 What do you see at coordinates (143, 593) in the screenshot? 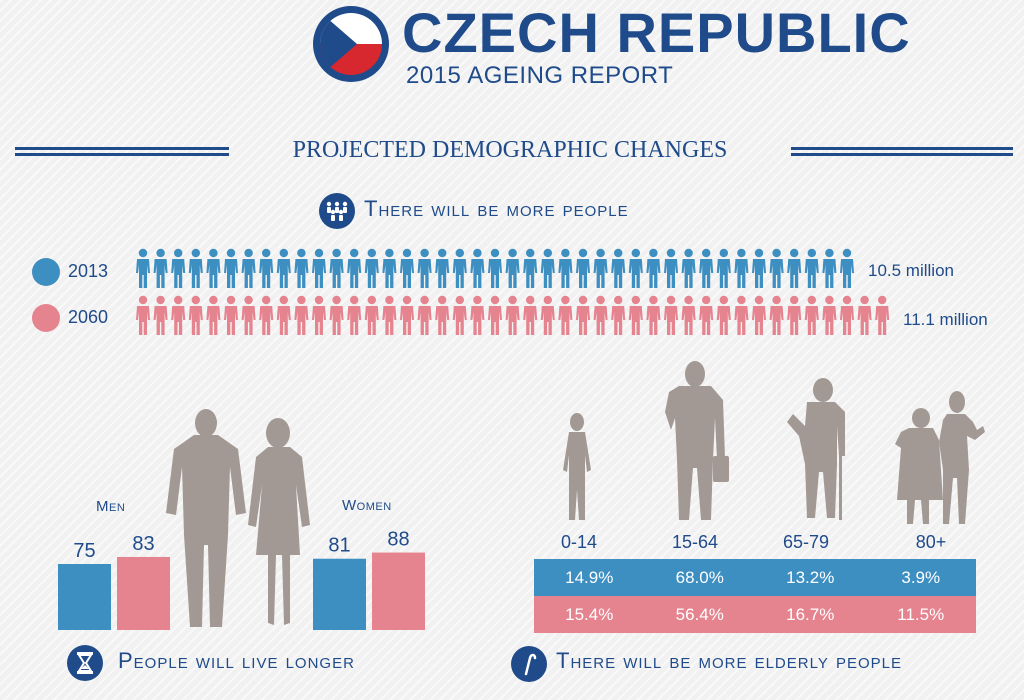
I see `men-bar-2060` at bounding box center [143, 593].